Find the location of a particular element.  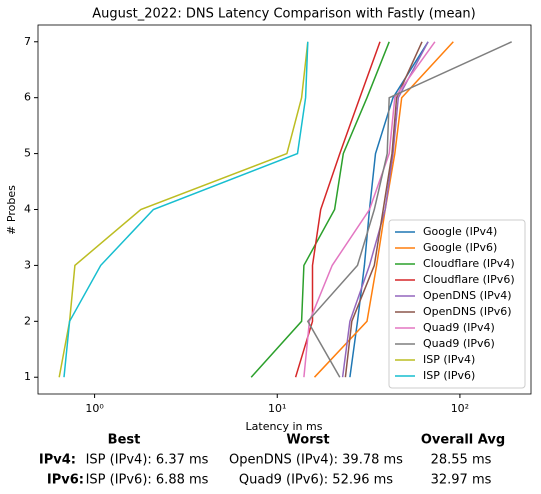

y-tick-label: 7 is located at coordinates (27, 41).